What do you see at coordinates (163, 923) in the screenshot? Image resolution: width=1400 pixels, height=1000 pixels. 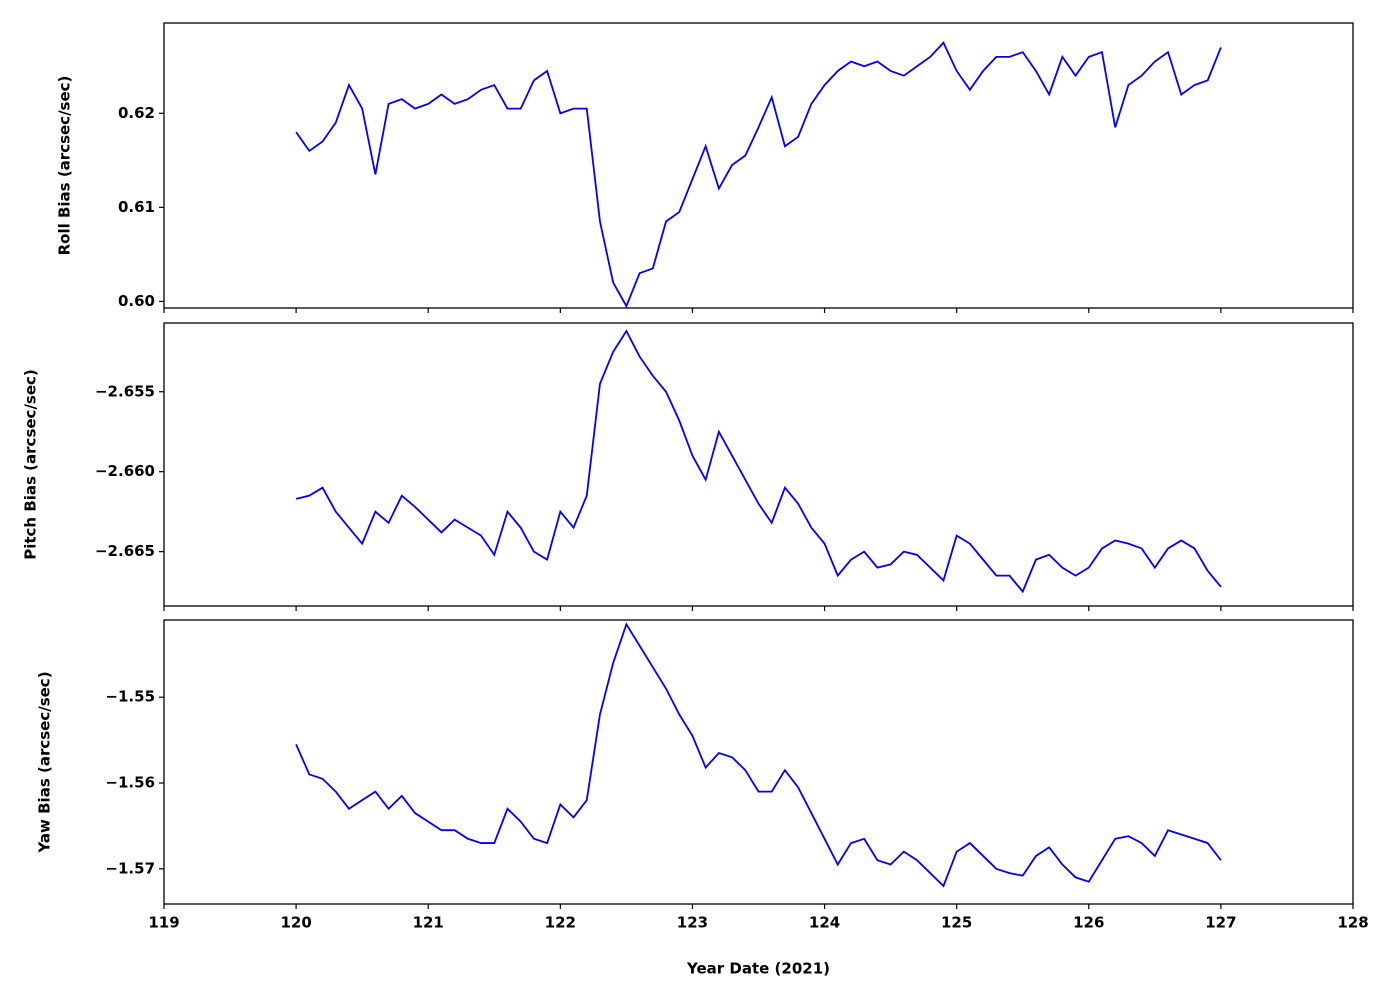 I see `x-tick-label: 119` at bounding box center [163, 923].